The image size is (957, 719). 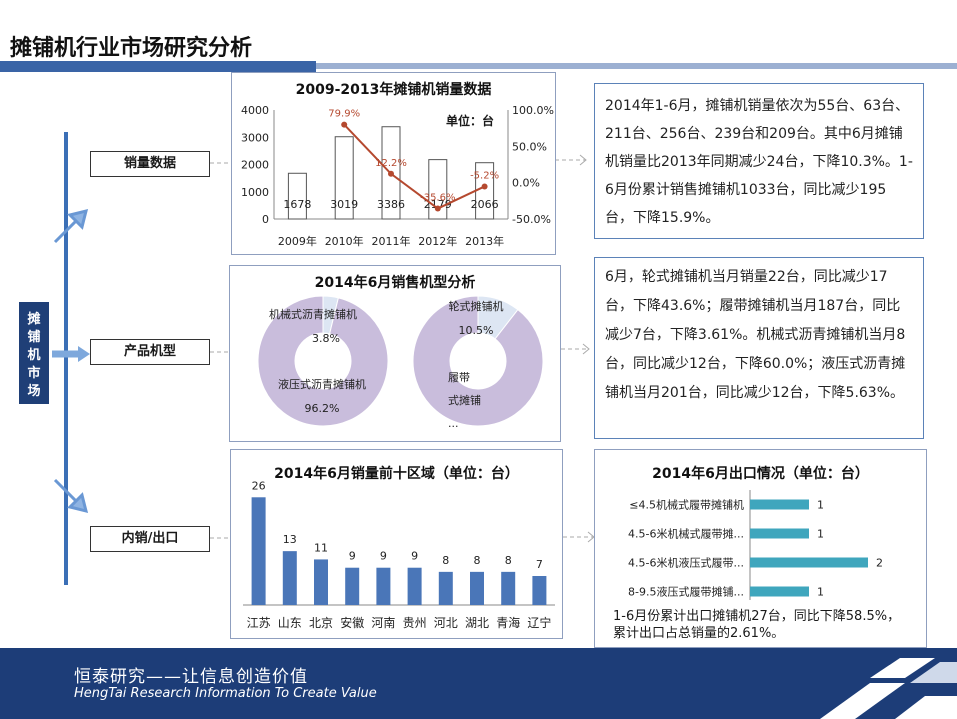 What do you see at coordinates (150, 352) in the screenshot?
I see `label-product: 产品机型` at bounding box center [150, 352].